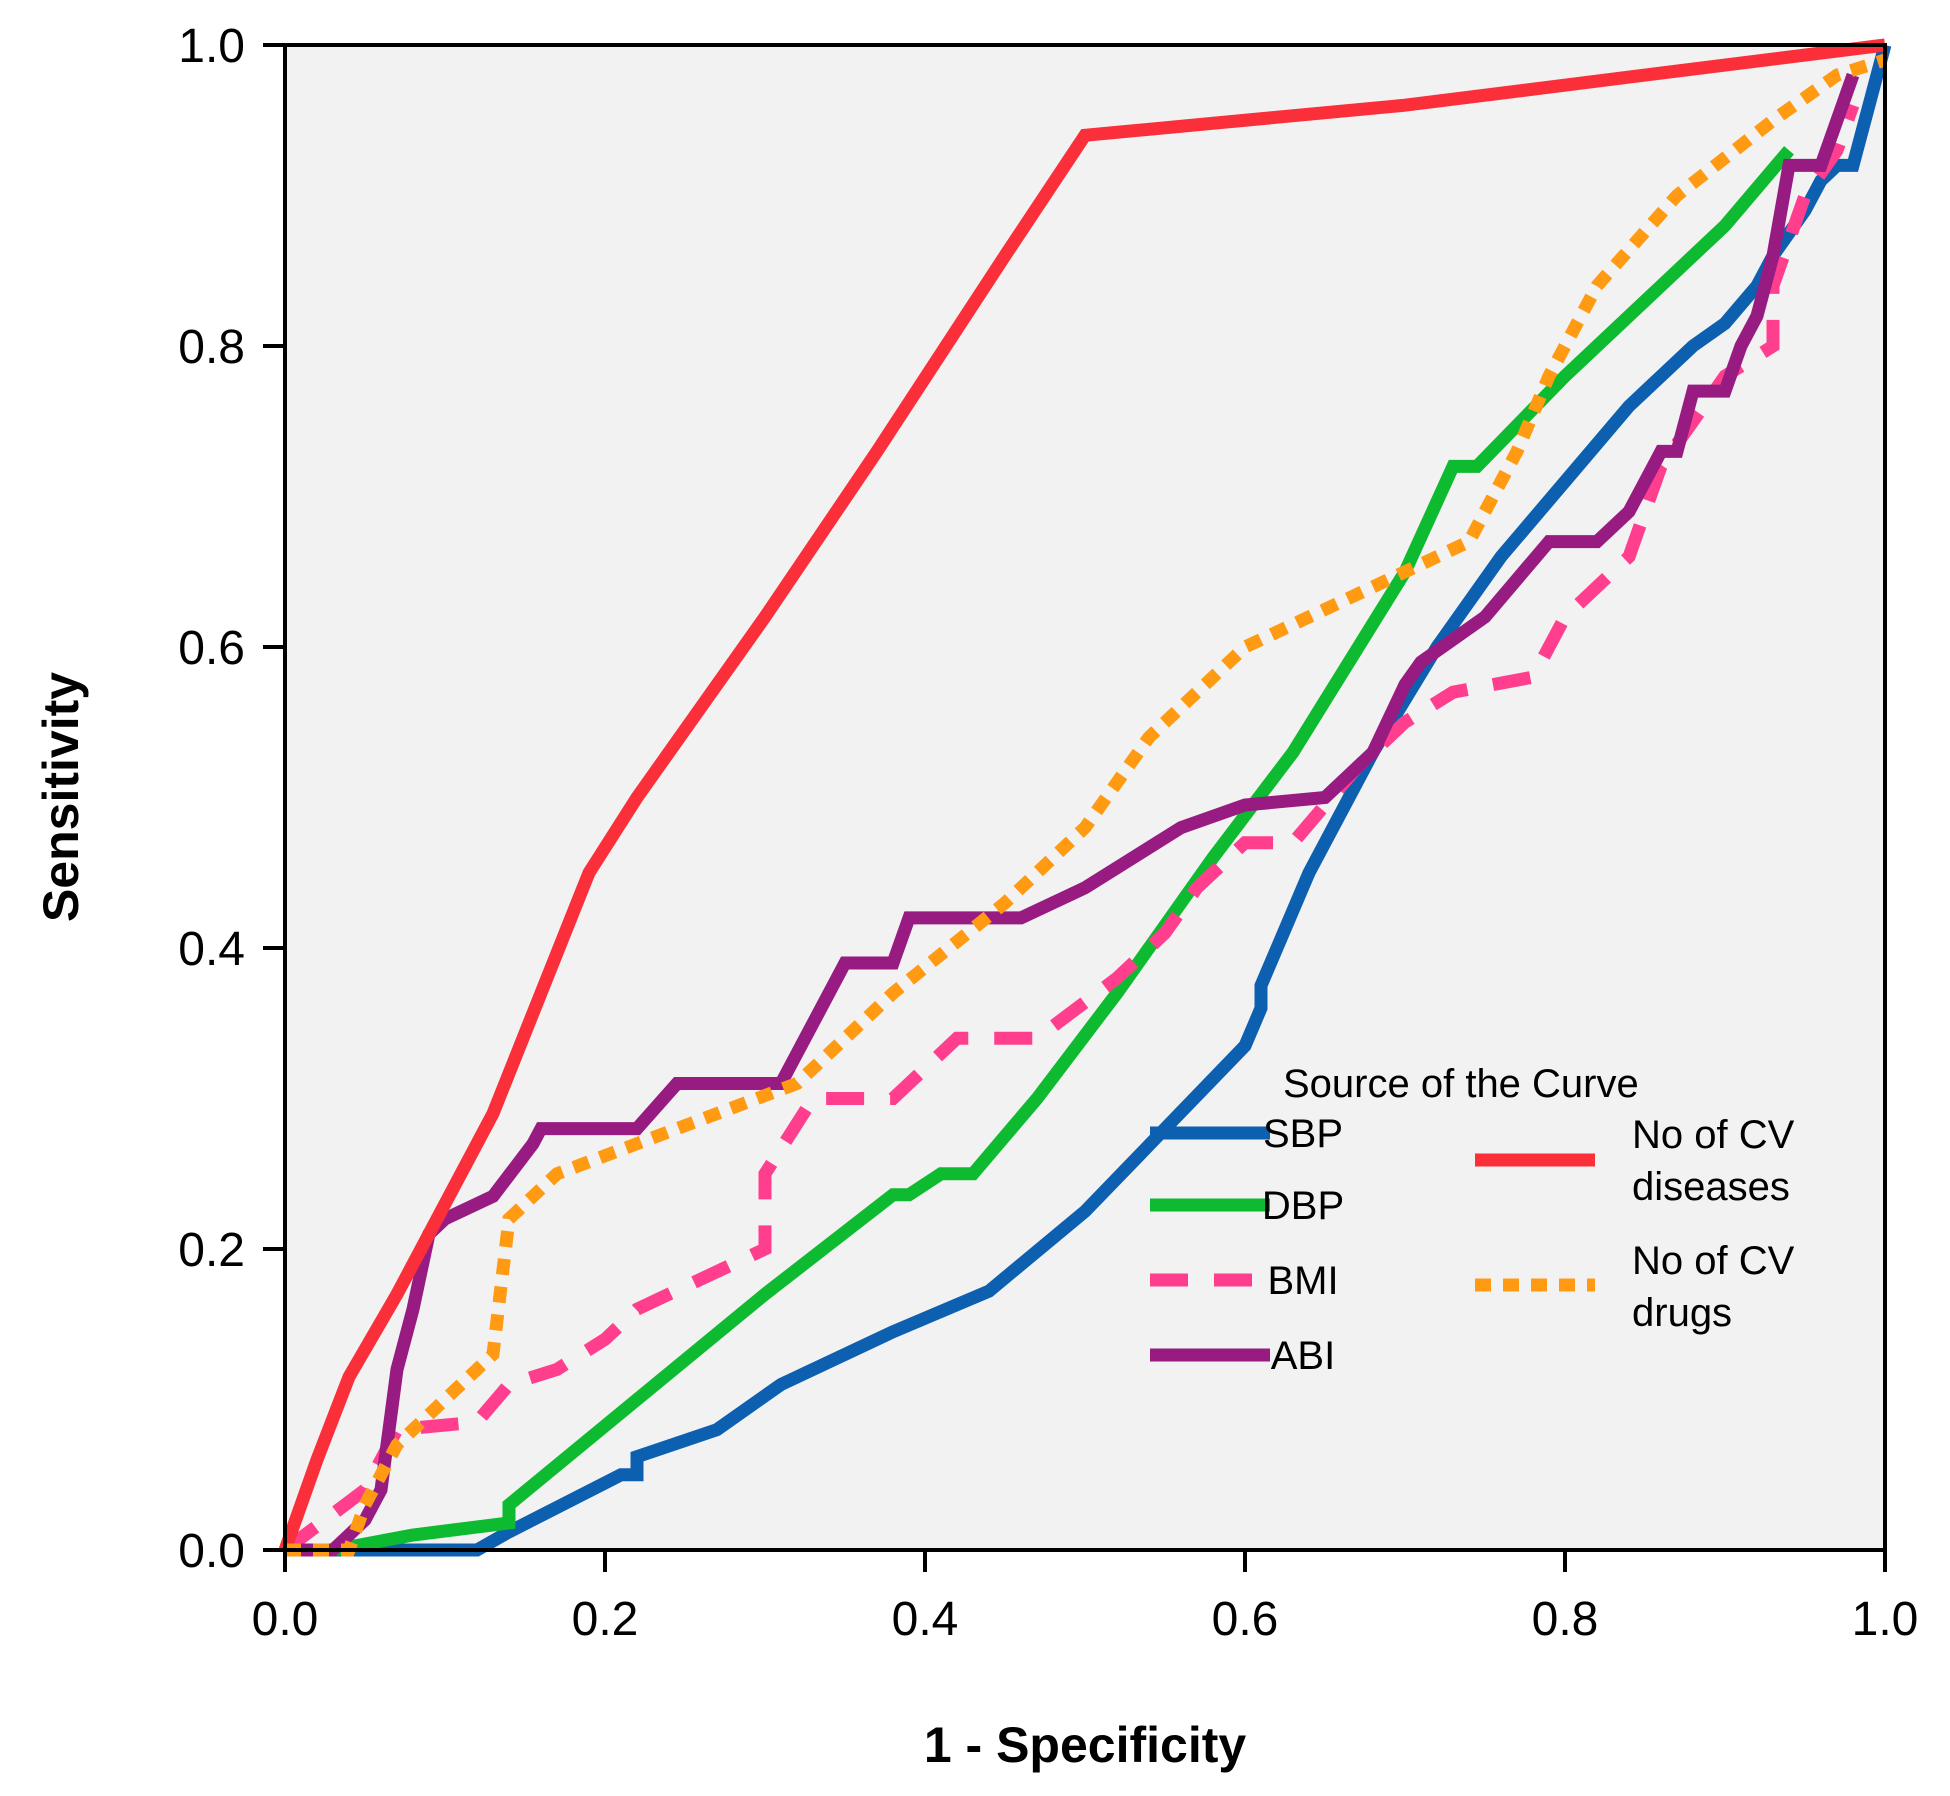  I want to click on x-tick-label: 0.4, so click(925, 1619).